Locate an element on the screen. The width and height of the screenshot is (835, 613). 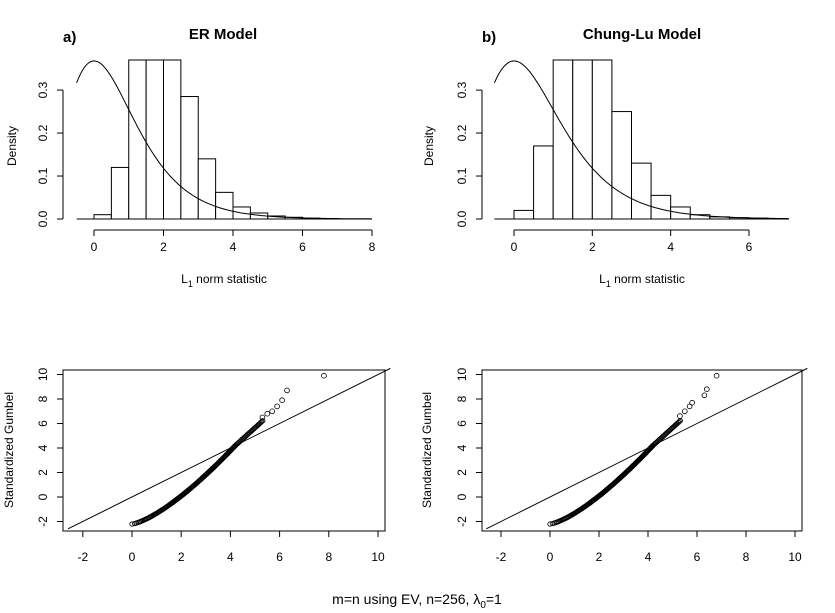
histogram-bars-a is located at coordinates (224, 139).